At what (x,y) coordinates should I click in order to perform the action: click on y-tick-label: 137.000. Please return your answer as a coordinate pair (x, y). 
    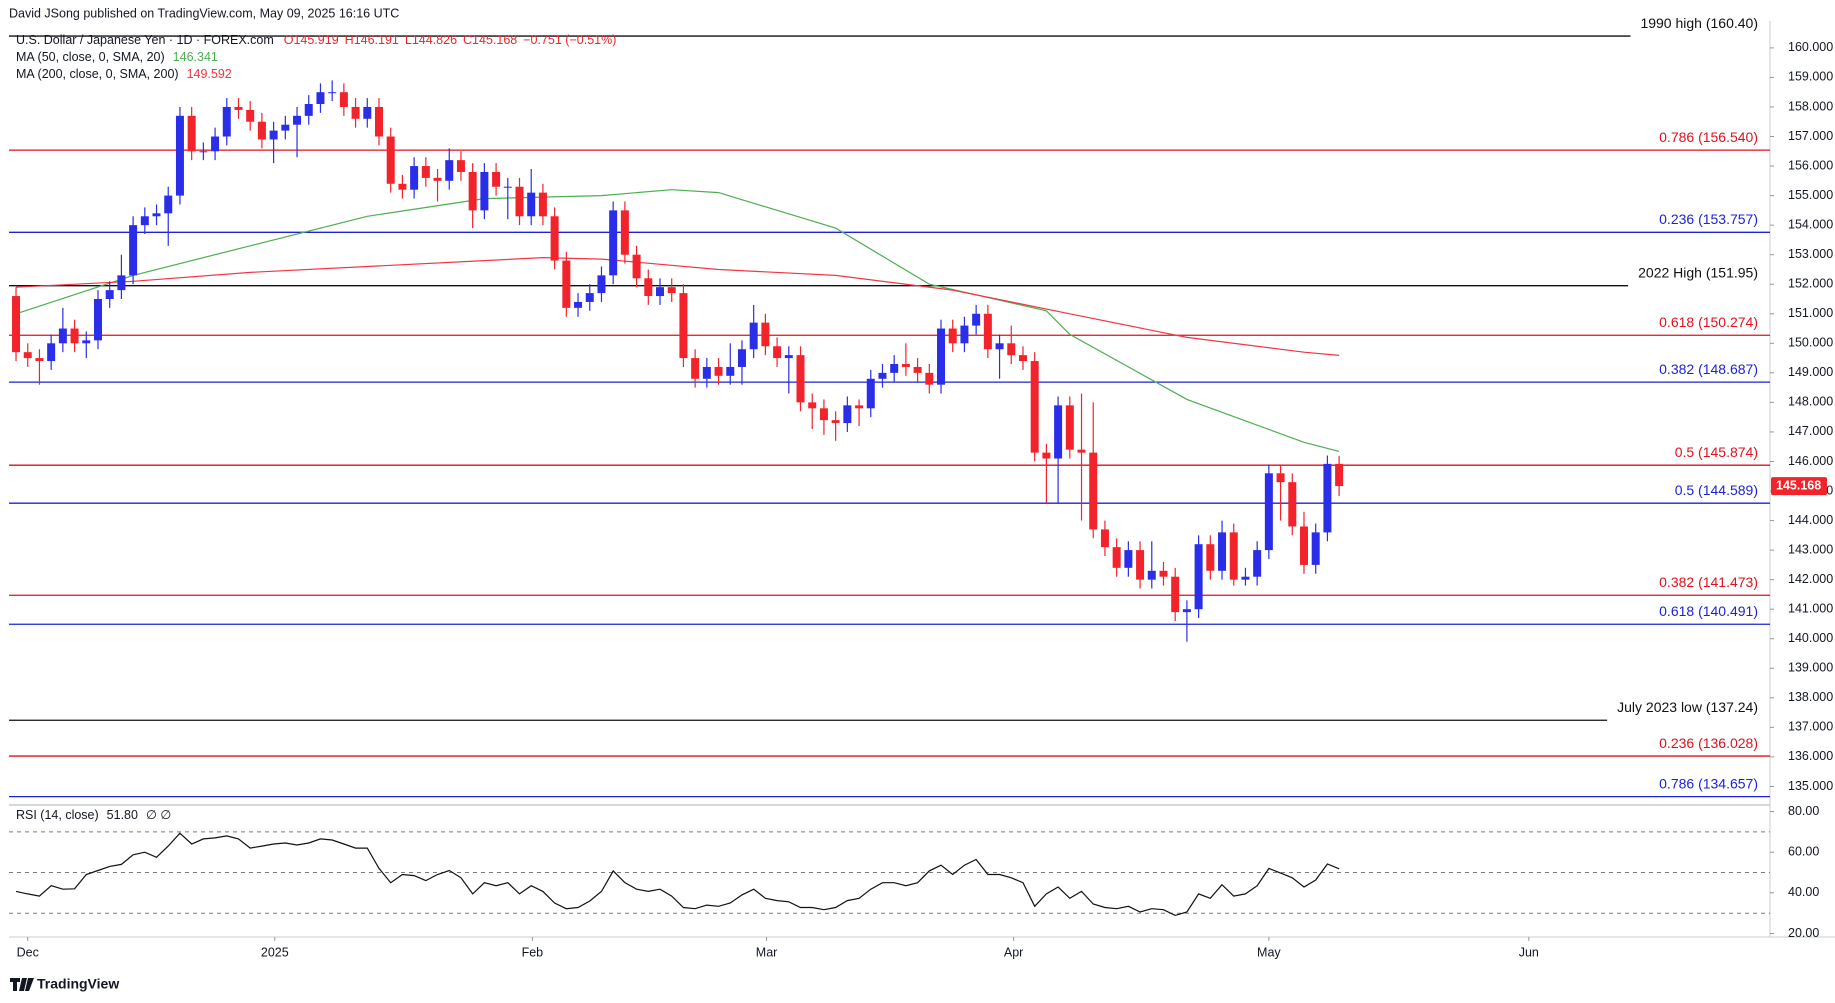
    Looking at the image, I should click on (1810, 727).